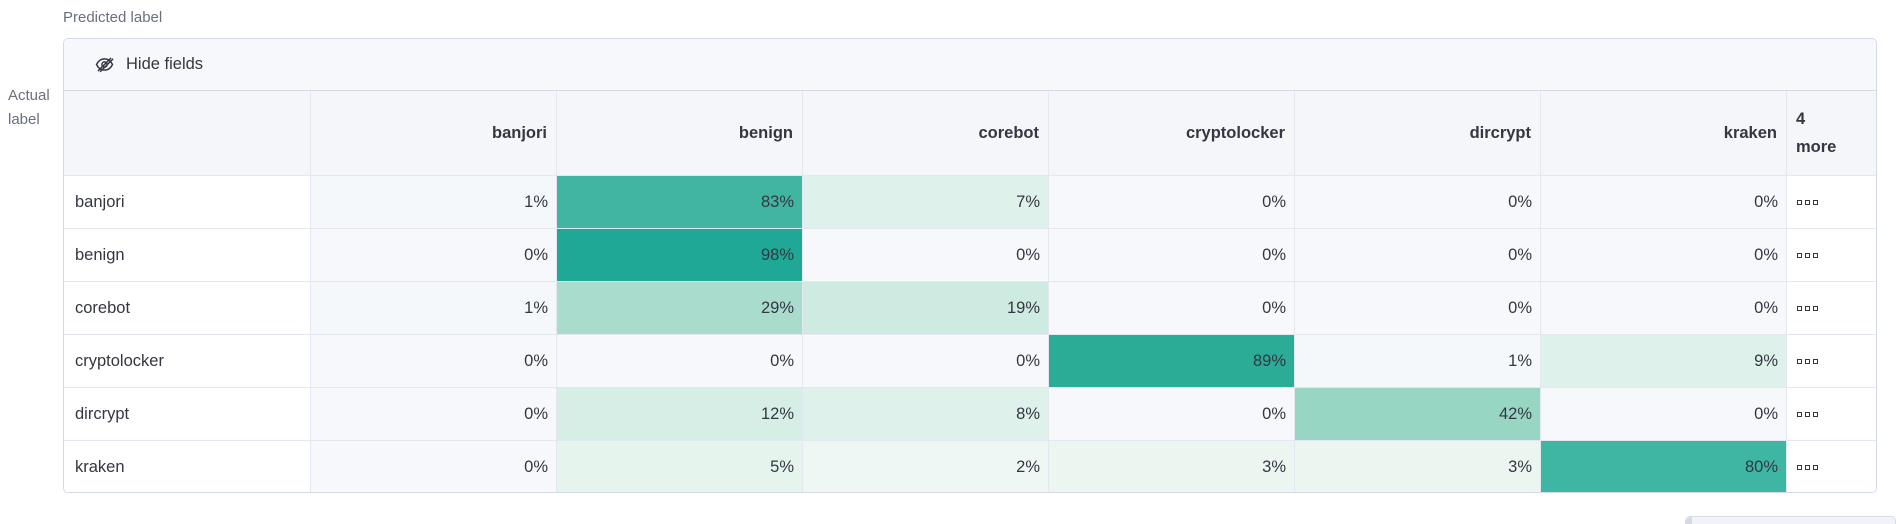 The height and width of the screenshot is (524, 1896). What do you see at coordinates (679, 254) in the screenshot?
I see `matrix-cell: 98%` at bounding box center [679, 254].